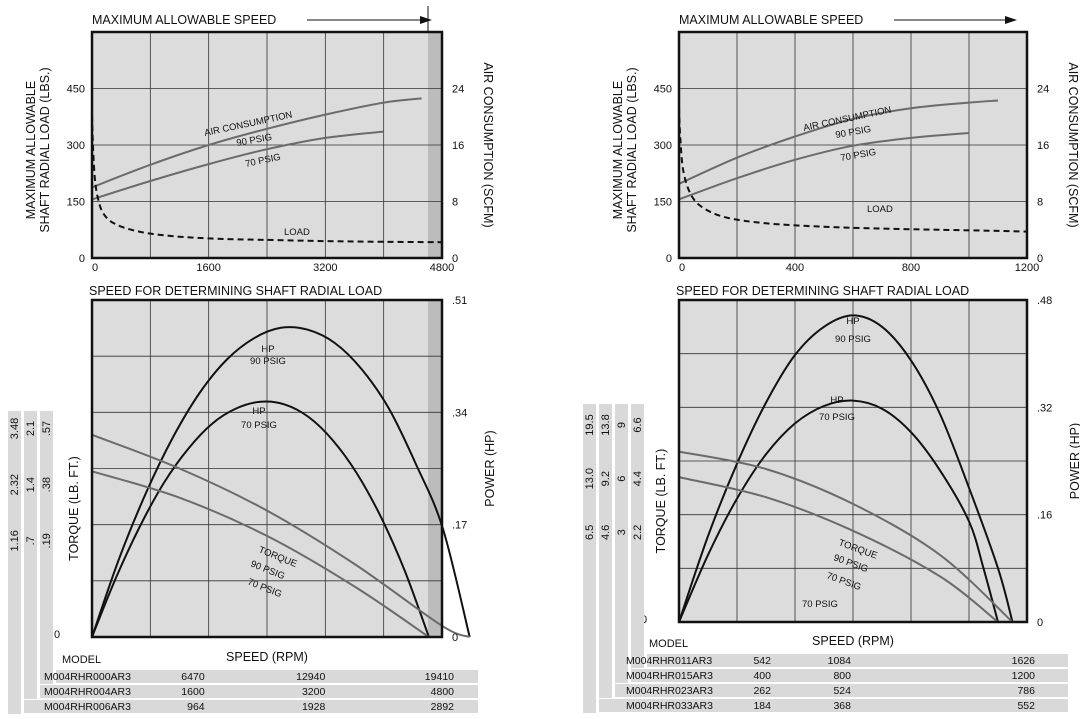  What do you see at coordinates (842, 676) in the screenshot?
I see `speed-value: 800` at bounding box center [842, 676].